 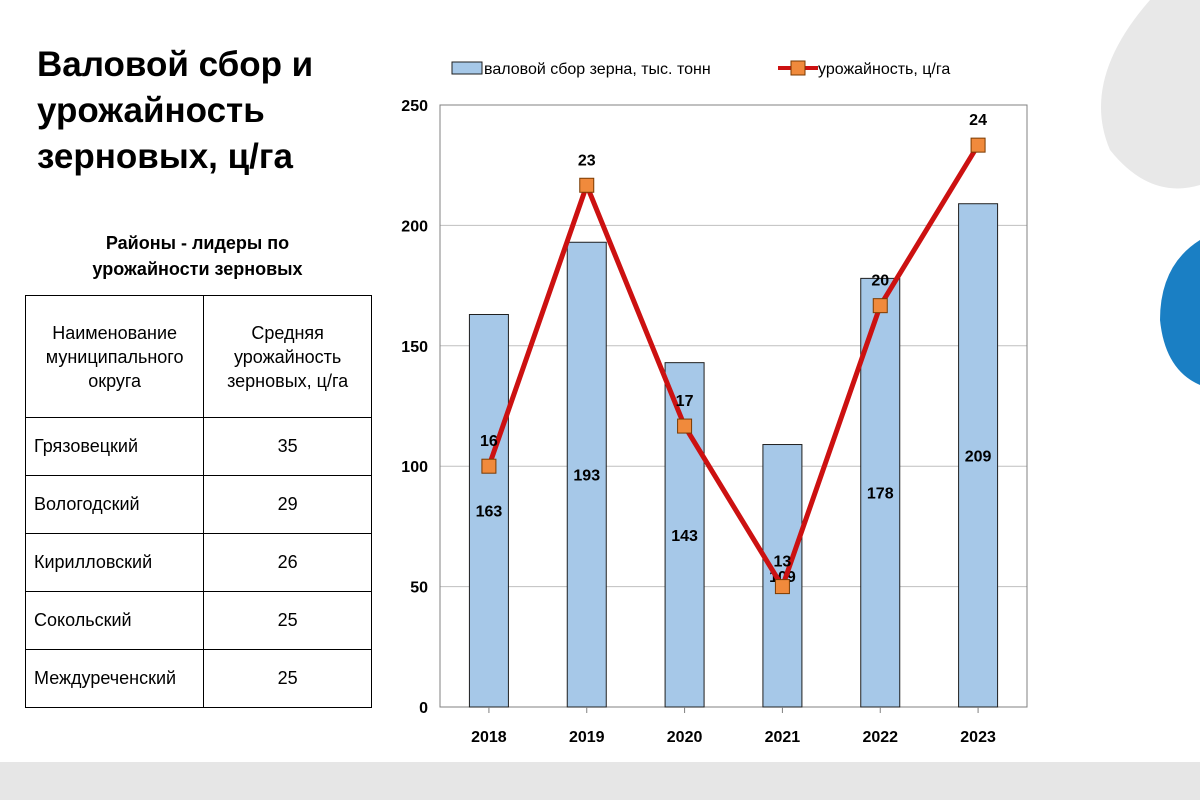 I want to click on table-row: Вологодский 29, so click(x=198, y=504).